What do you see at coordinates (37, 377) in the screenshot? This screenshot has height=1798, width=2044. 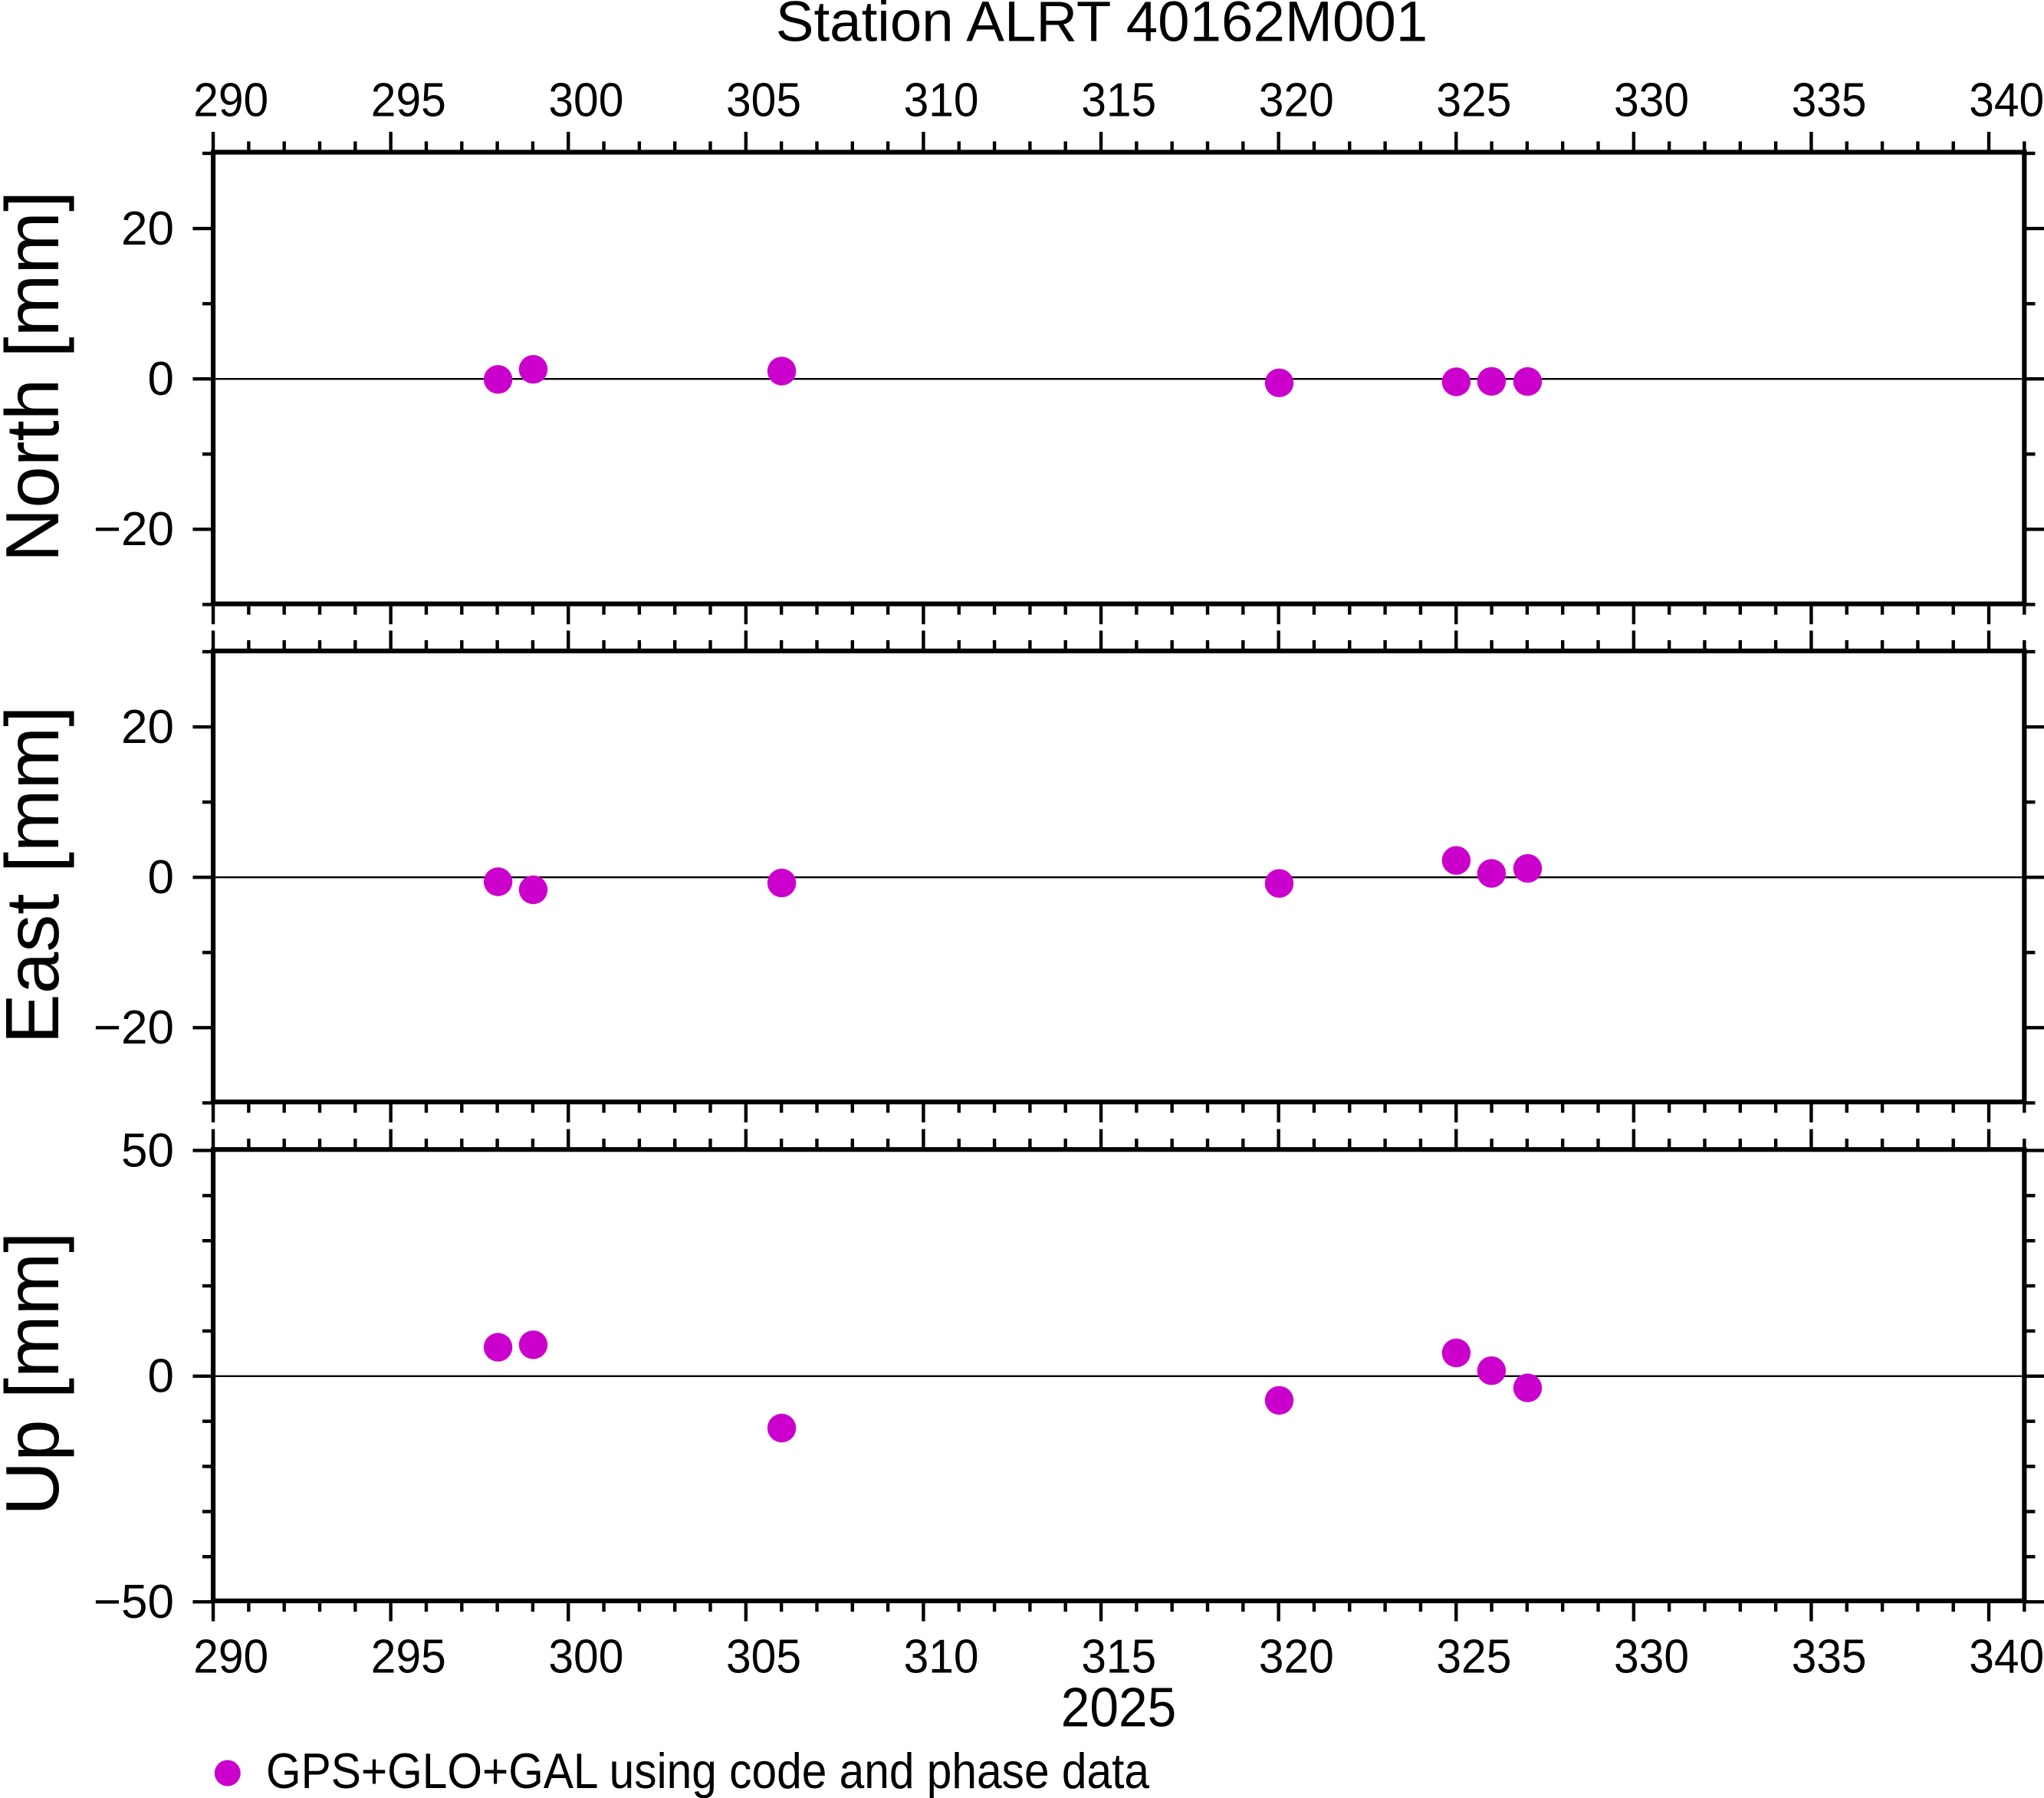 I see `svg-text: North [mm]` at bounding box center [37, 377].